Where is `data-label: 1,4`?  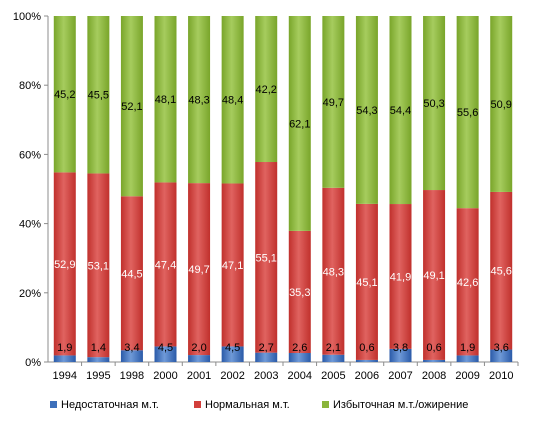 data-label: 1,4 is located at coordinates (98, 348).